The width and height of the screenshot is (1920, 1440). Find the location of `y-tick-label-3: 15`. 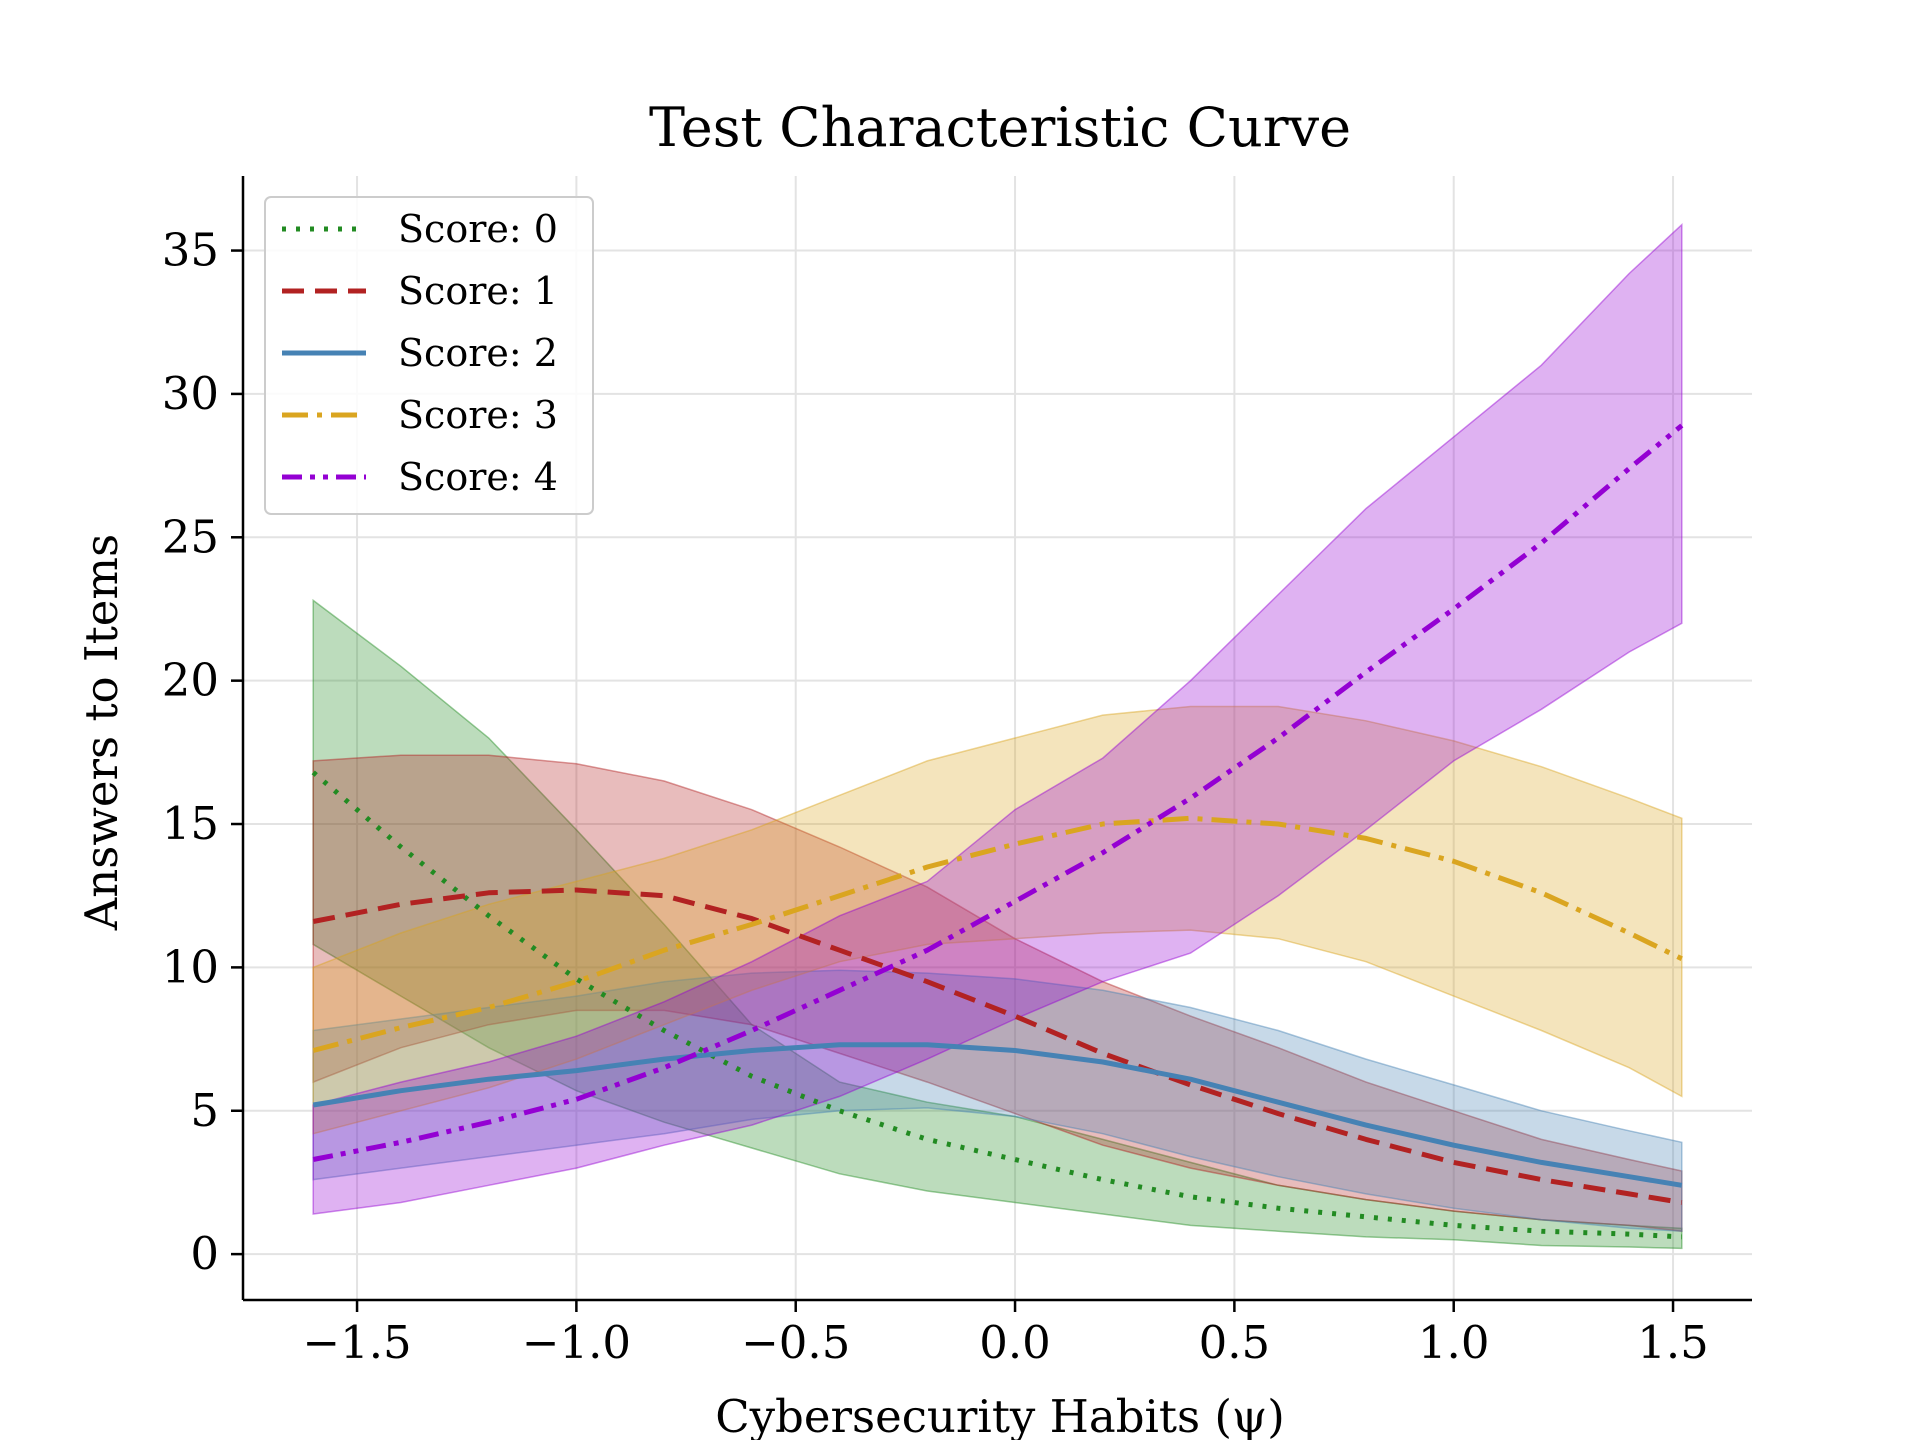

y-tick-label-3: 15 is located at coordinates (190, 823).